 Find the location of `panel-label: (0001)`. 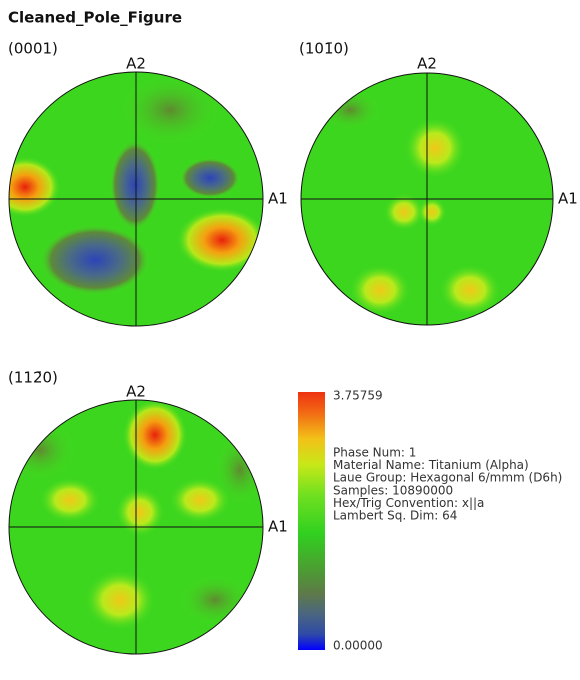

panel-label: (0001) is located at coordinates (33, 49).